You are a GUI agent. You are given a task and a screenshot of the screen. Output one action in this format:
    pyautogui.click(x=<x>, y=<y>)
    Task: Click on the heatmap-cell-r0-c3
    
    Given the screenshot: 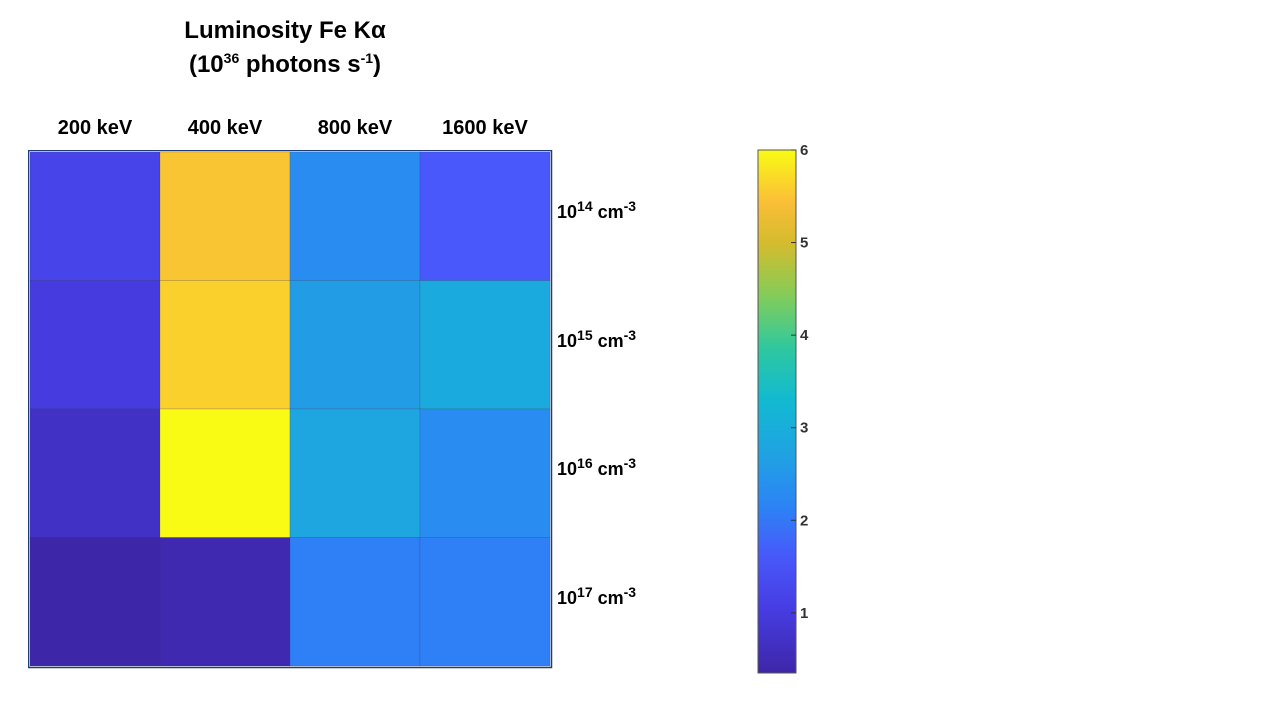 What is the action you would take?
    pyautogui.click(x=485, y=216)
    